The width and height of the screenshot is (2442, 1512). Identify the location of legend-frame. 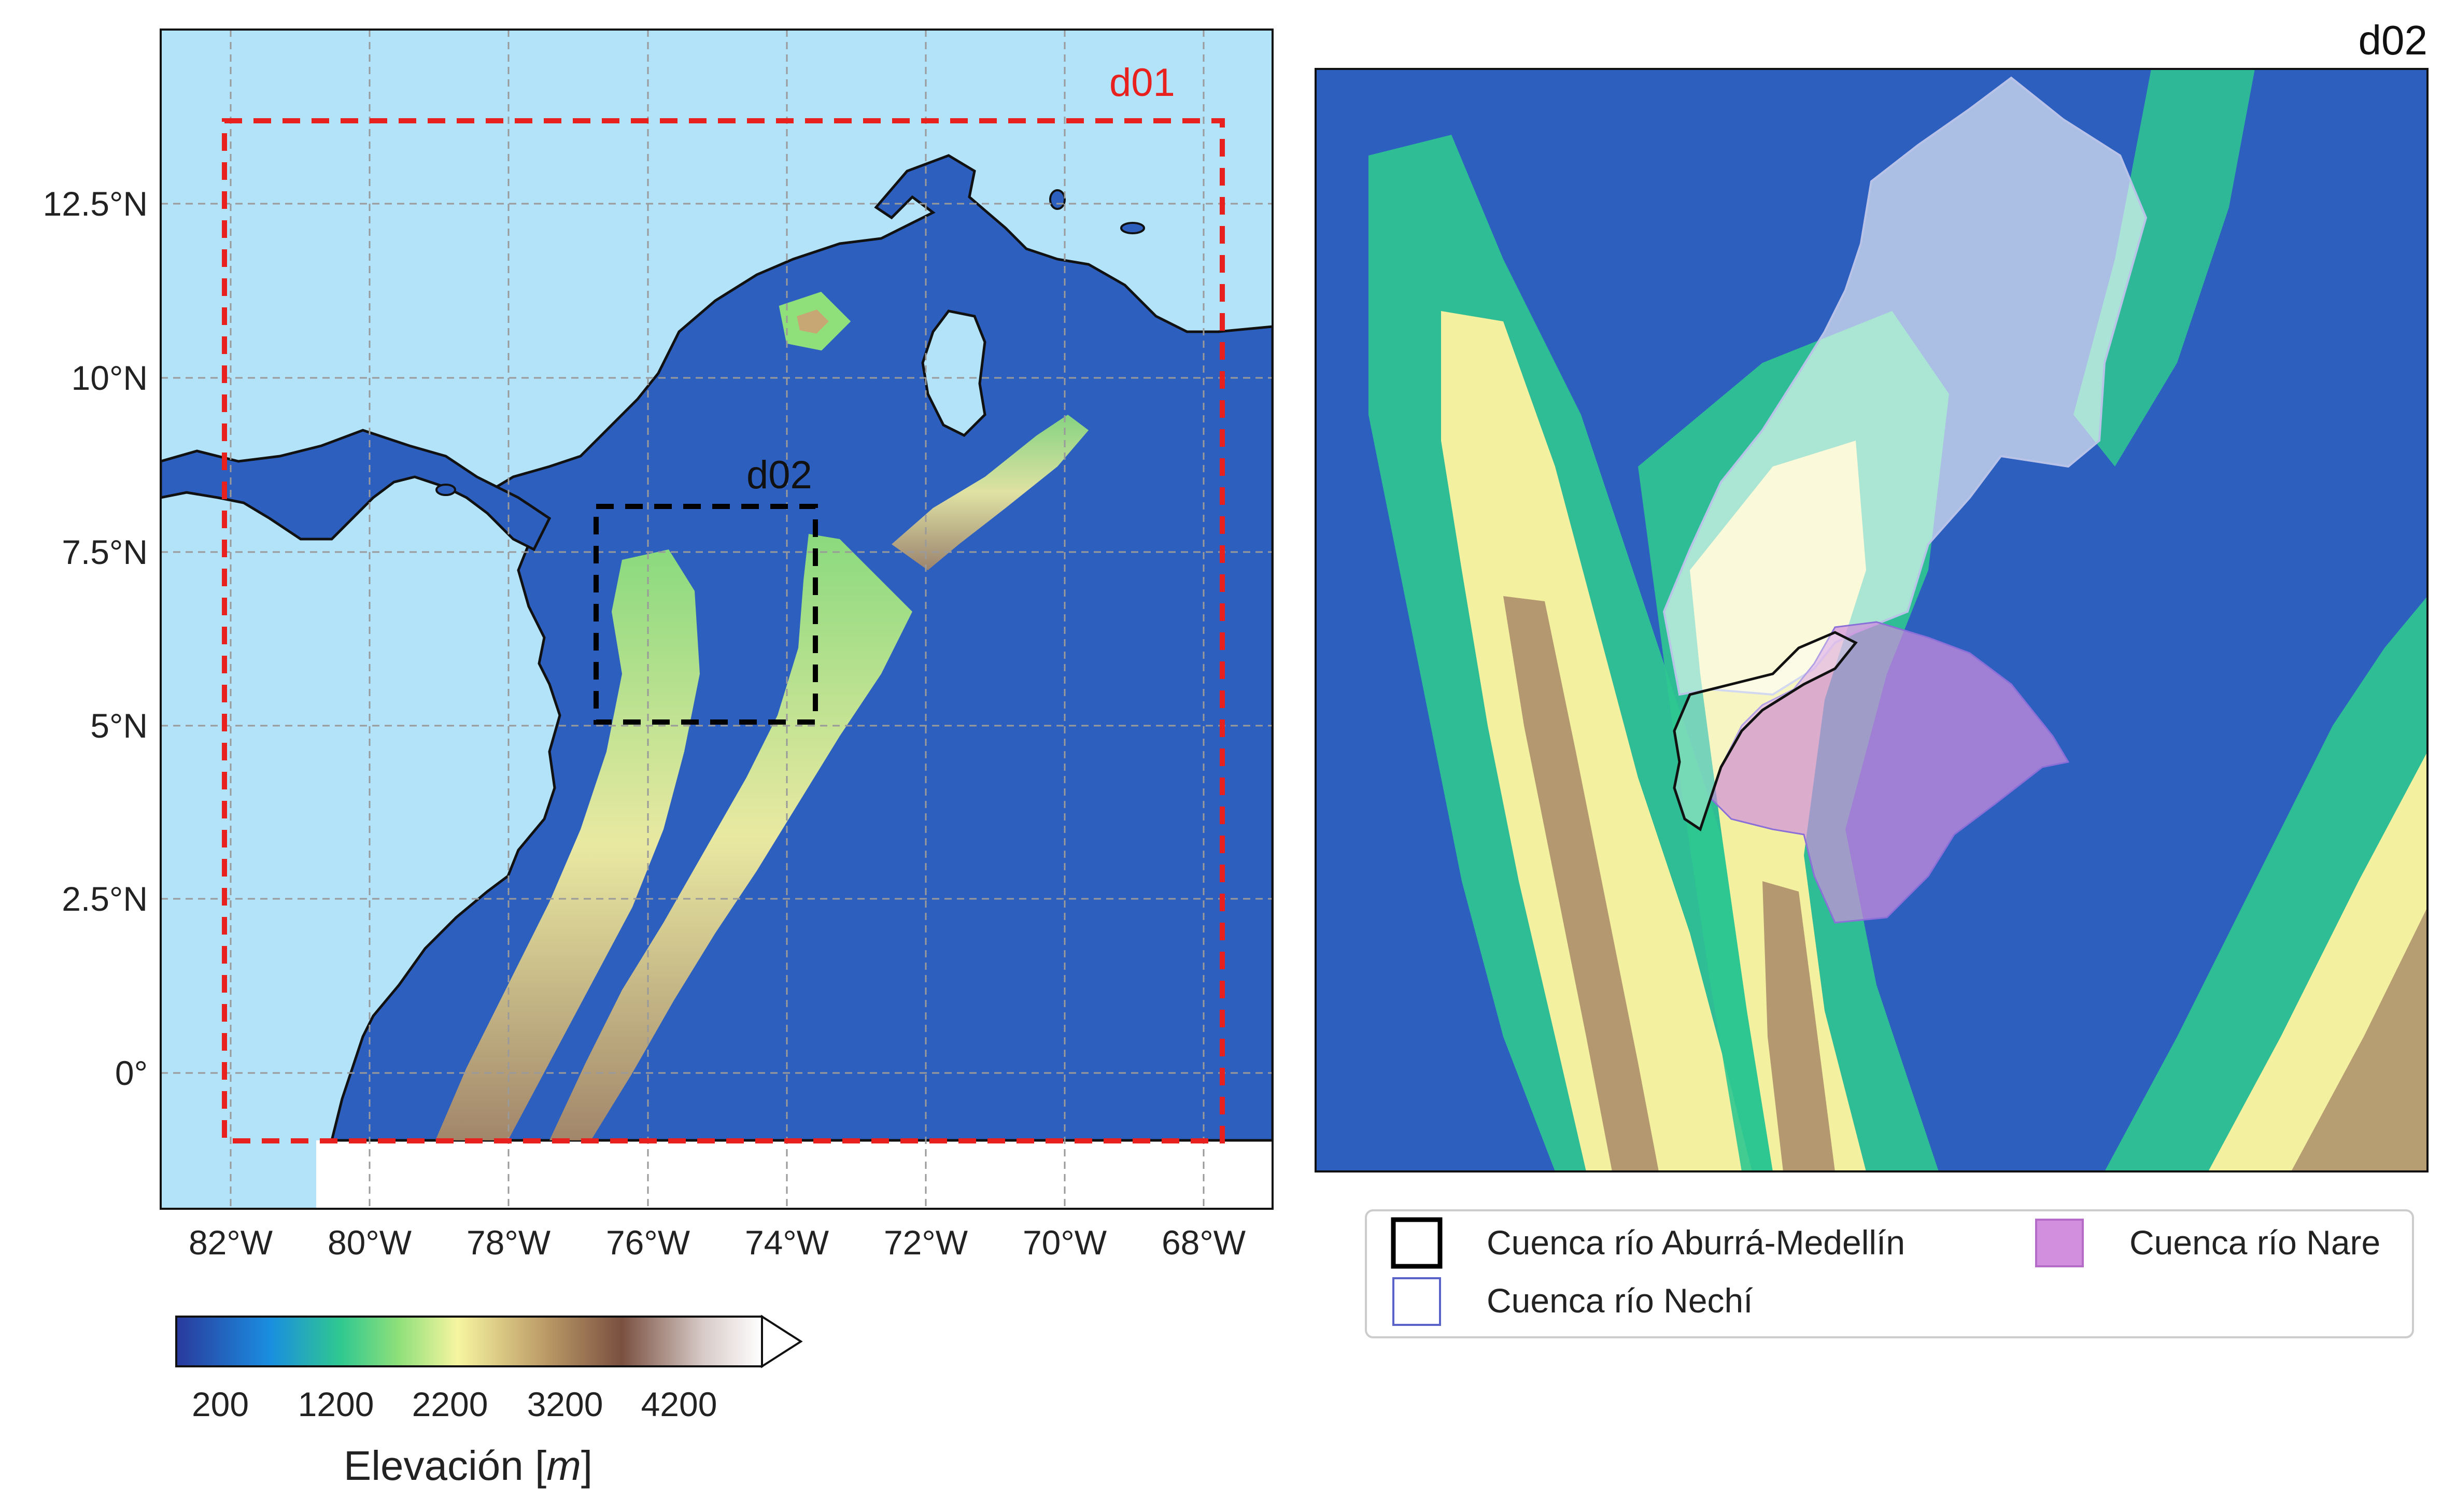
(1889, 1273).